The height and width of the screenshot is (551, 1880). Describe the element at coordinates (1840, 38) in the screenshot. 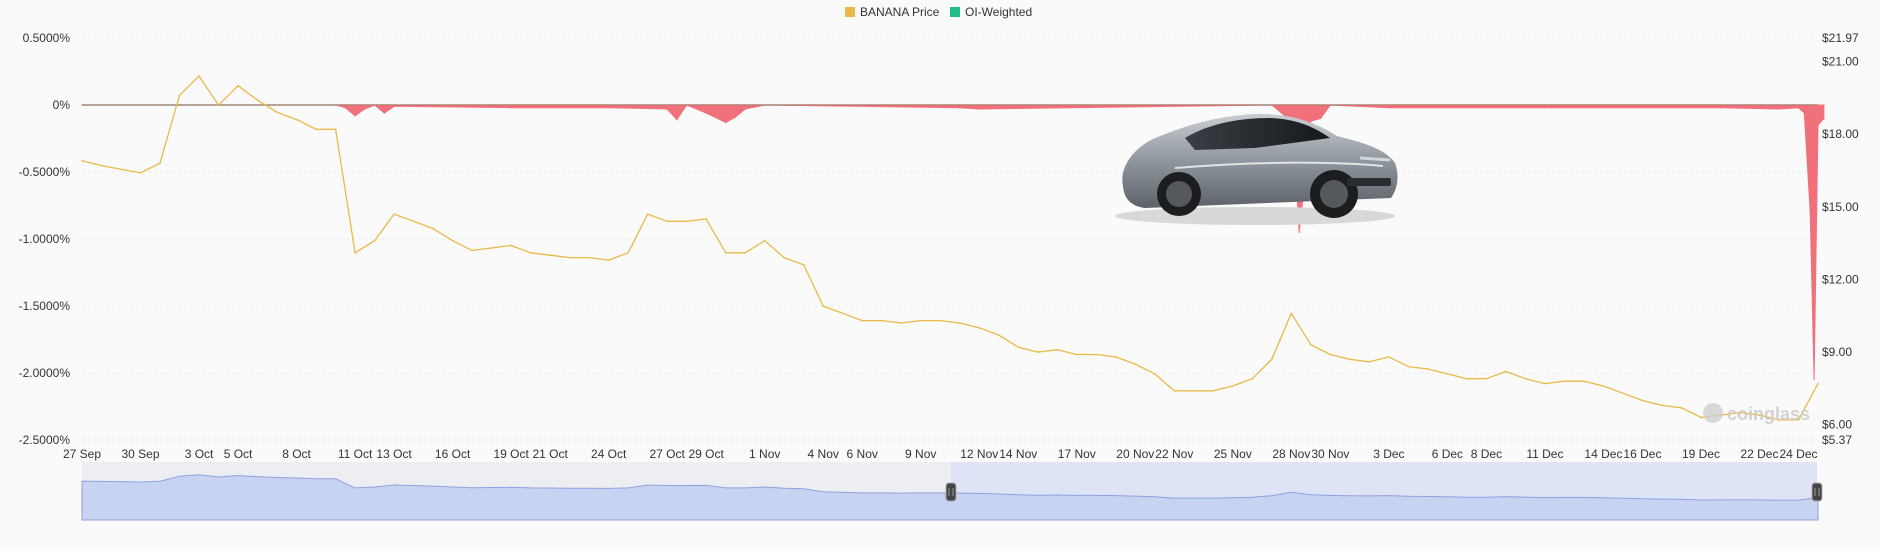

I see `right-axis-tick-label: $21.97` at that location.